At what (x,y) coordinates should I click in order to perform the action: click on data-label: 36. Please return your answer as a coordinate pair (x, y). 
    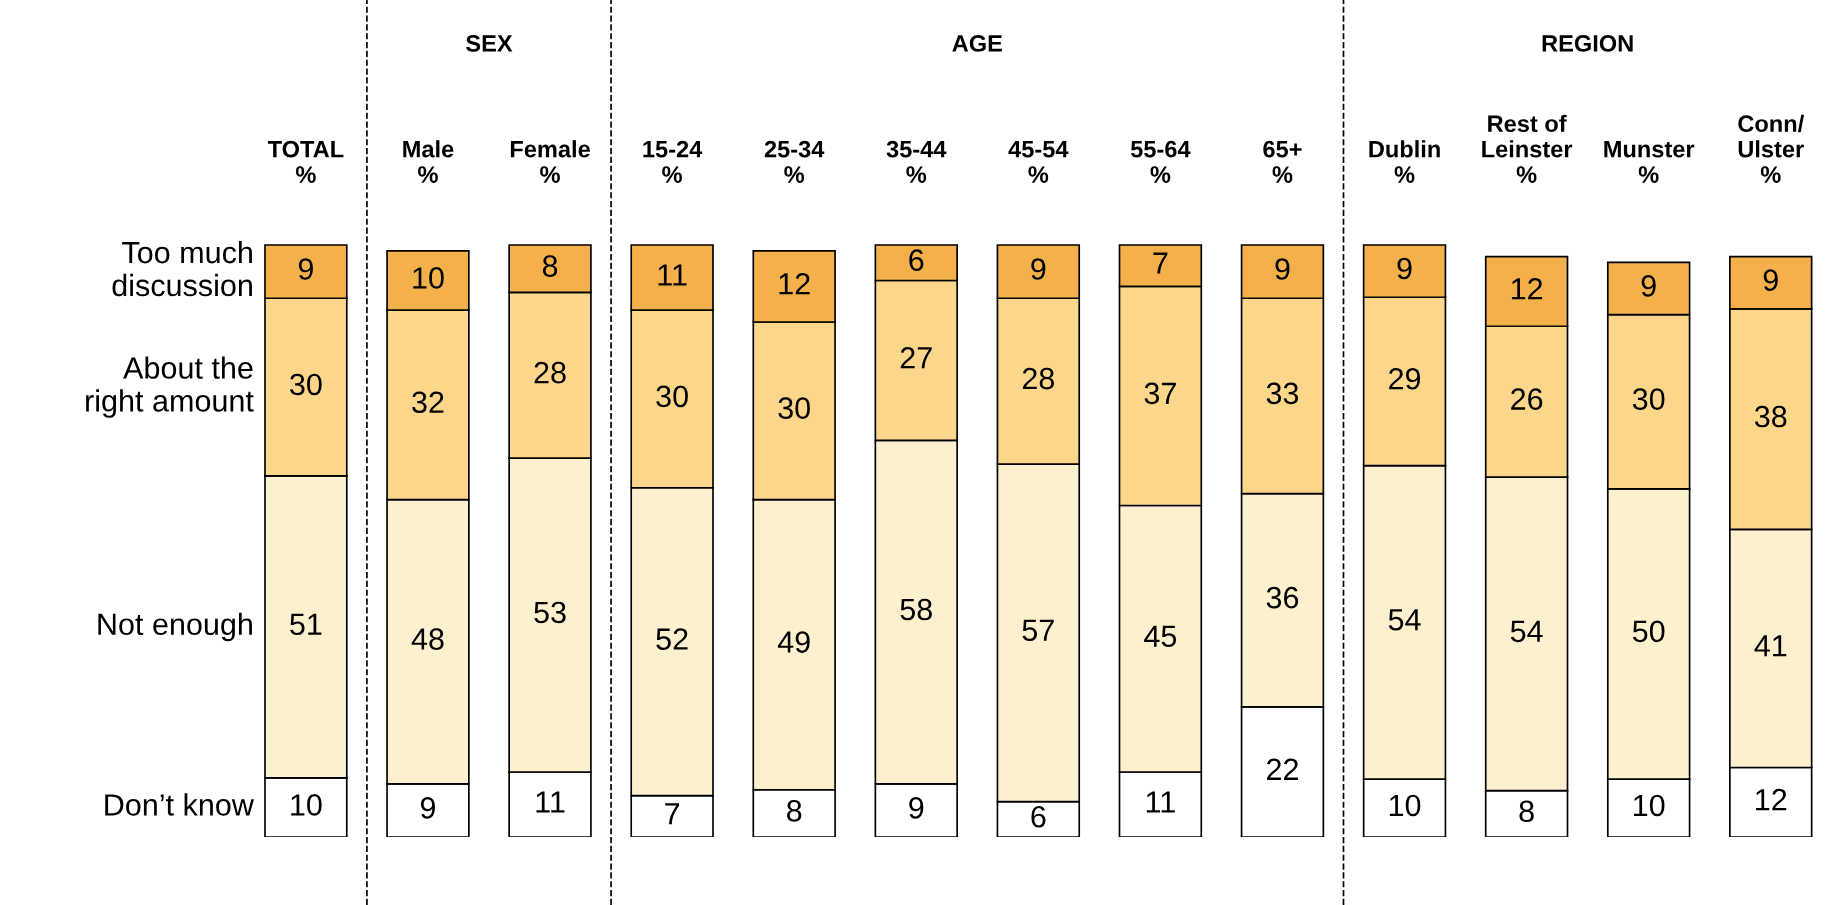
    Looking at the image, I should click on (1282, 597).